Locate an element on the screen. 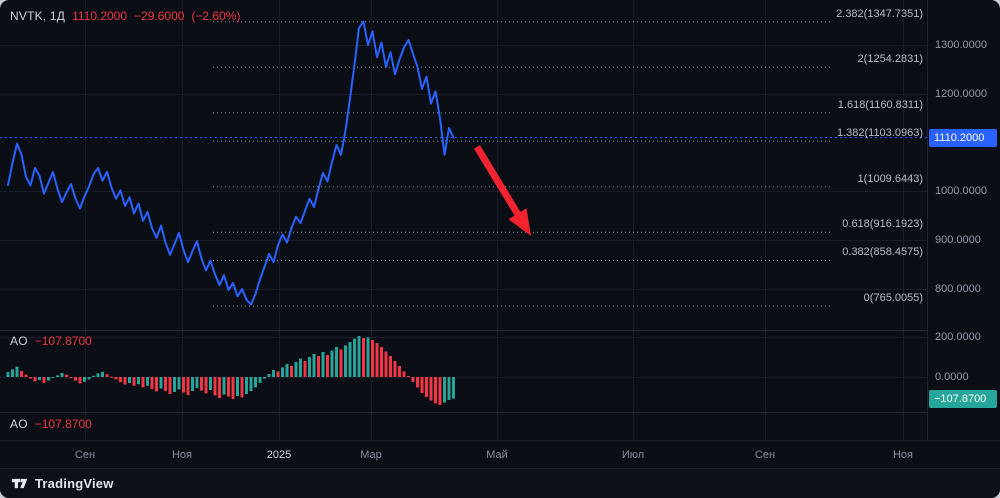 The image size is (1000, 498). symbol-interval-label: NVTK, 1Д is located at coordinates (38, 16).